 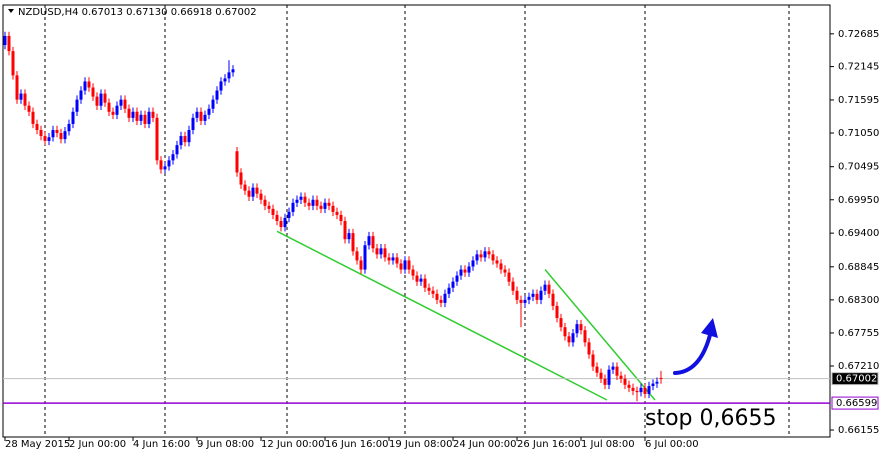 What do you see at coordinates (549, 444) in the screenshot?
I see `x-tick-label: 26 Jun 16:00` at bounding box center [549, 444].